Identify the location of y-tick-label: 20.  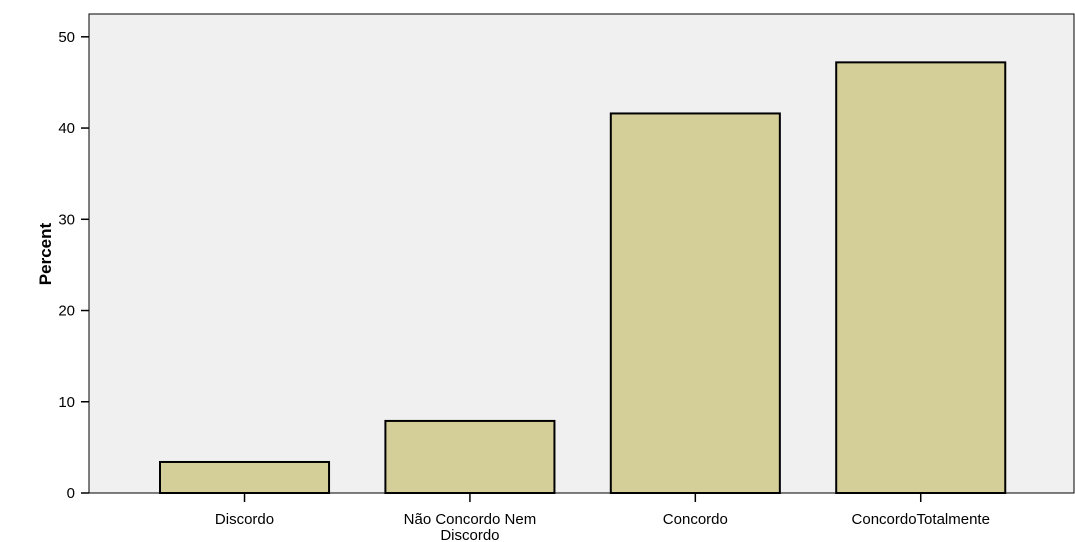
(66, 311).